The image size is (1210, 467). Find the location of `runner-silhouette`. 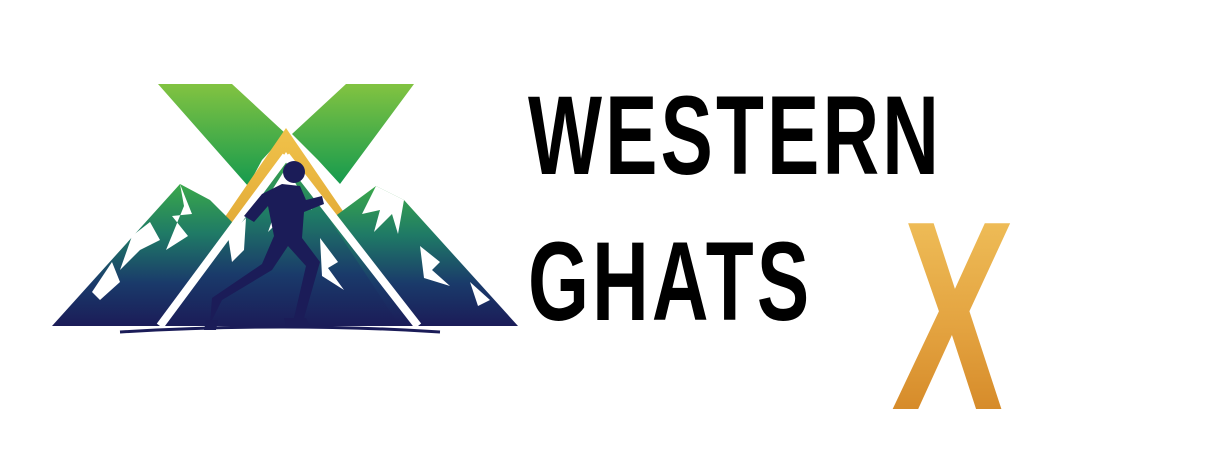

runner-silhouette is located at coordinates (264, 245).